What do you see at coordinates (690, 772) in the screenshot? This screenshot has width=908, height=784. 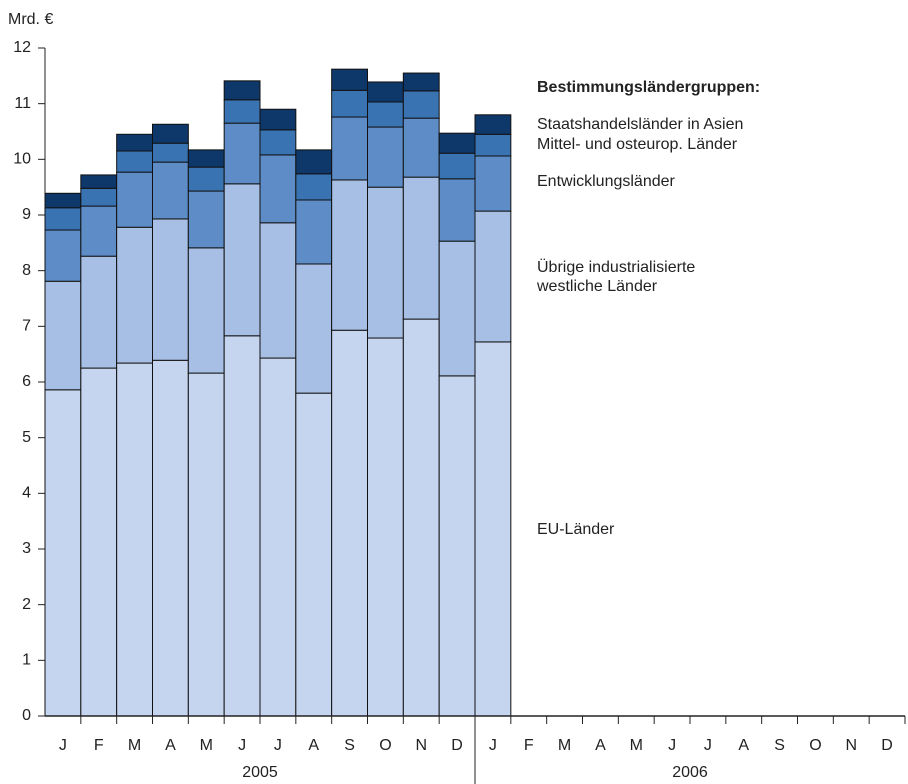 I see `year-label: 2006` at bounding box center [690, 772].